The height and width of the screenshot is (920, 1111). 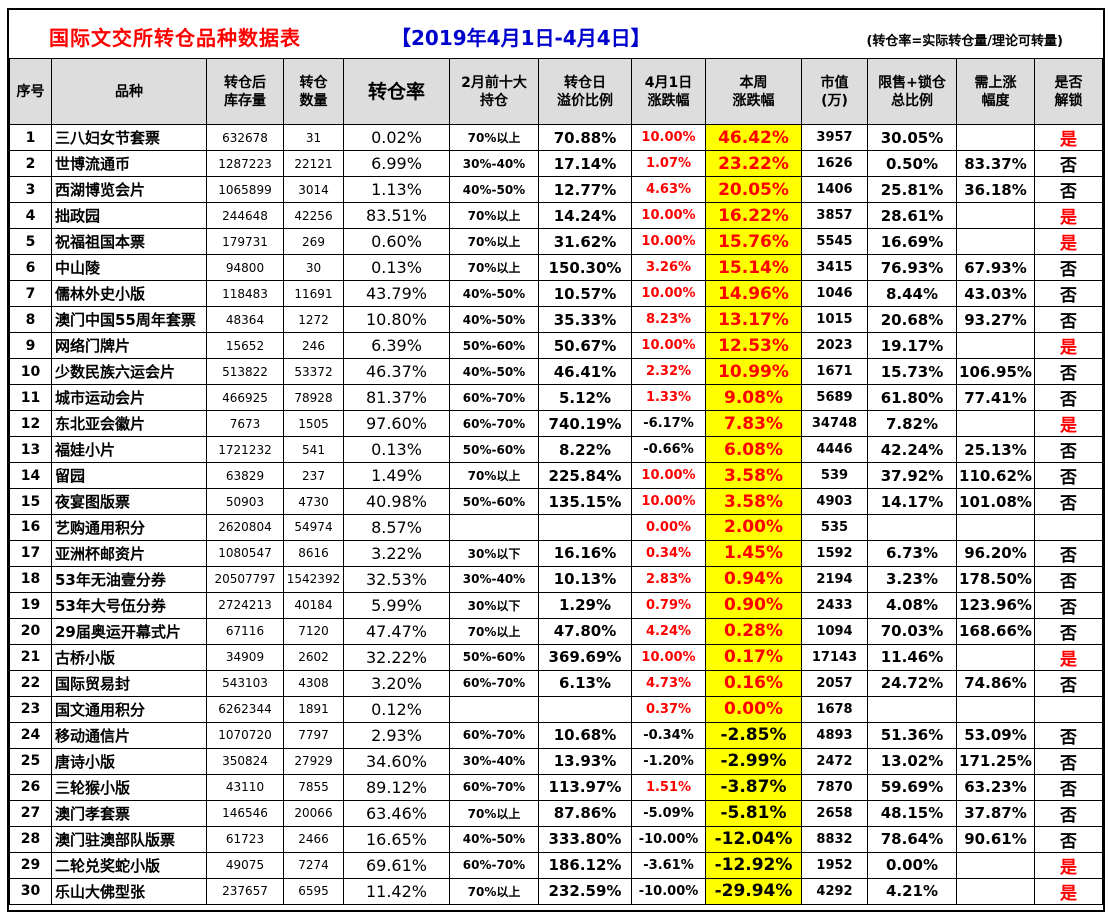 I want to click on cell-transfer-qty: 54974, so click(x=313, y=527).